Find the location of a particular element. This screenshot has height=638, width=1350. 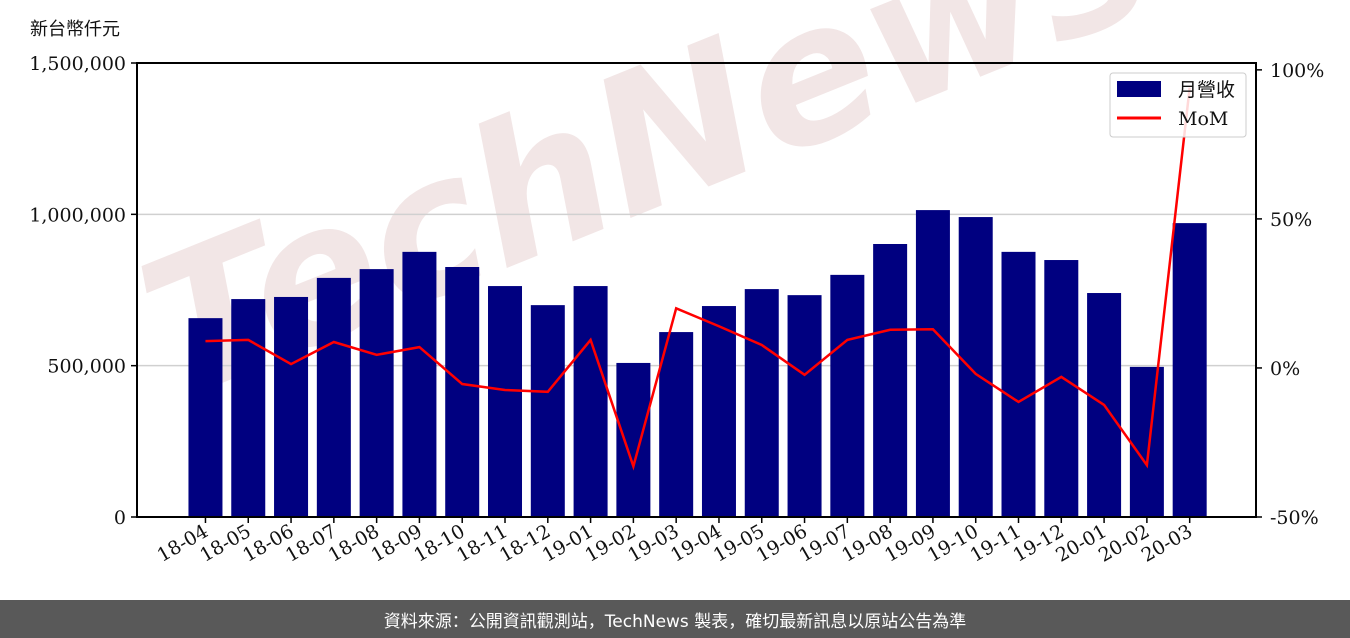

left-tick-label: 0 is located at coordinates (120, 518).